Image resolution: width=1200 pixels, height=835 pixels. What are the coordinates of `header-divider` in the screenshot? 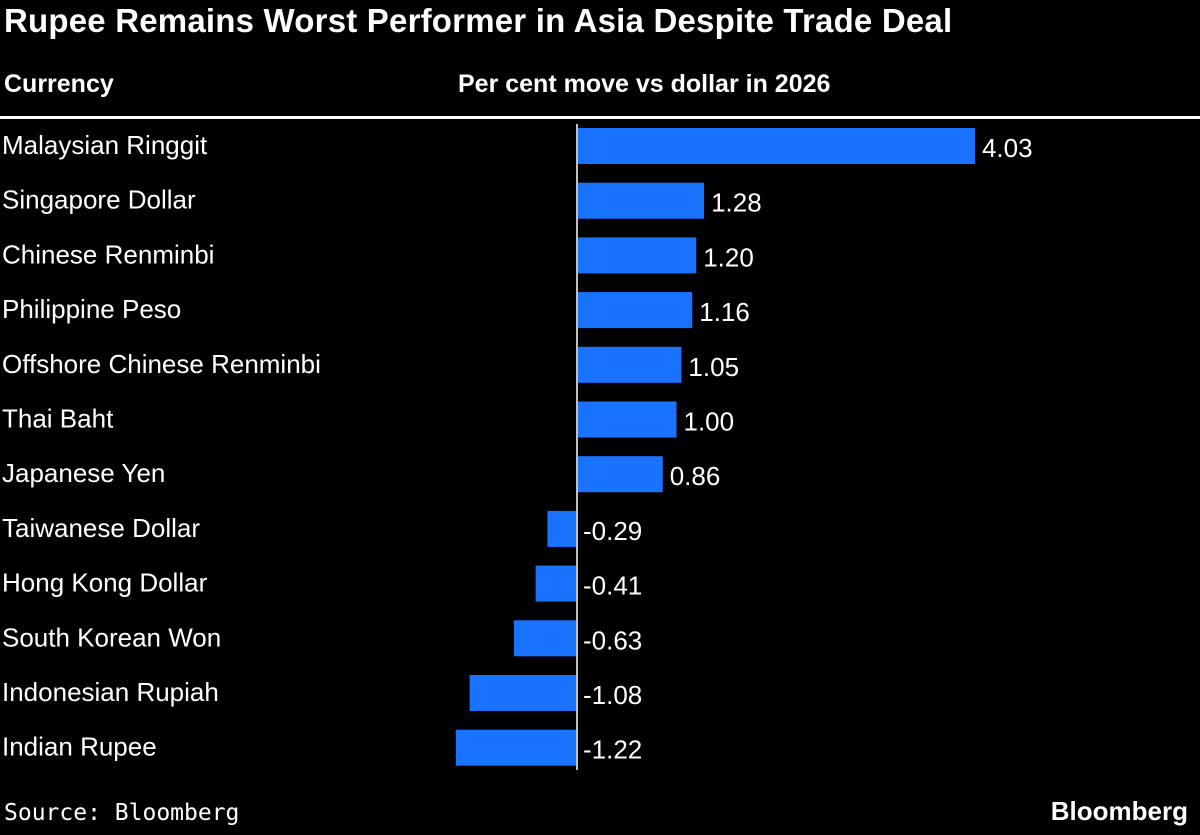 It's located at (600, 117).